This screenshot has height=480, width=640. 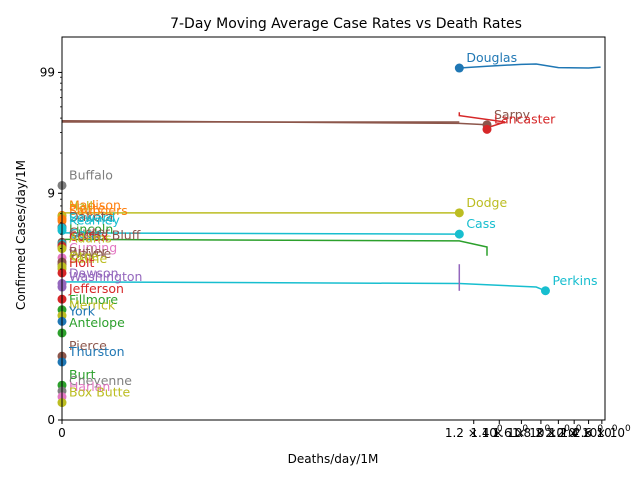 I want to click on x-tick-label-7: 2.4 × 100, so click(x=589, y=432).